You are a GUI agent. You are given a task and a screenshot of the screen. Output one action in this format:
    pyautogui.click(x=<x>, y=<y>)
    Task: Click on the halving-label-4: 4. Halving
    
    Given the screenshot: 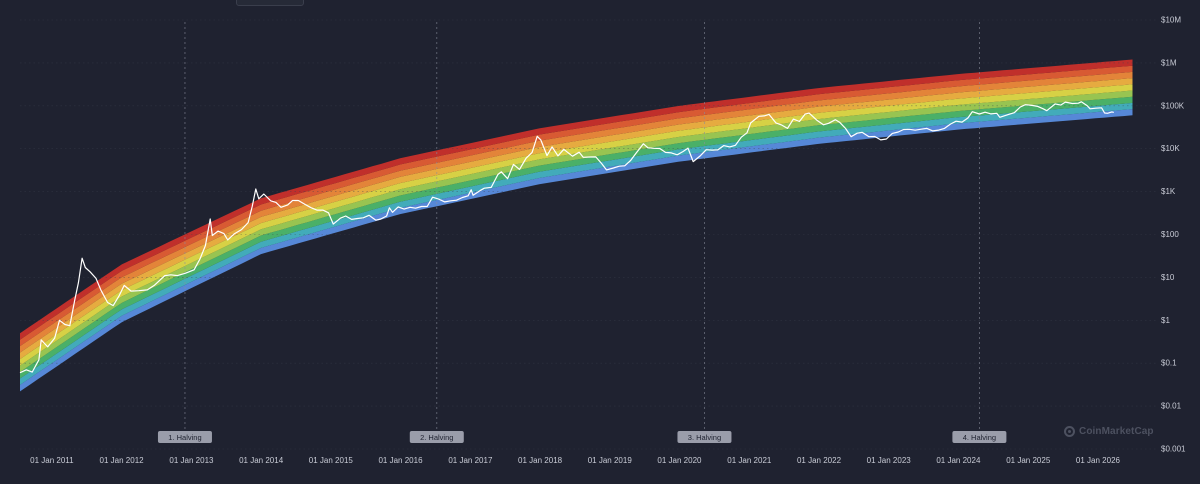 What is the action you would take?
    pyautogui.click(x=979, y=437)
    